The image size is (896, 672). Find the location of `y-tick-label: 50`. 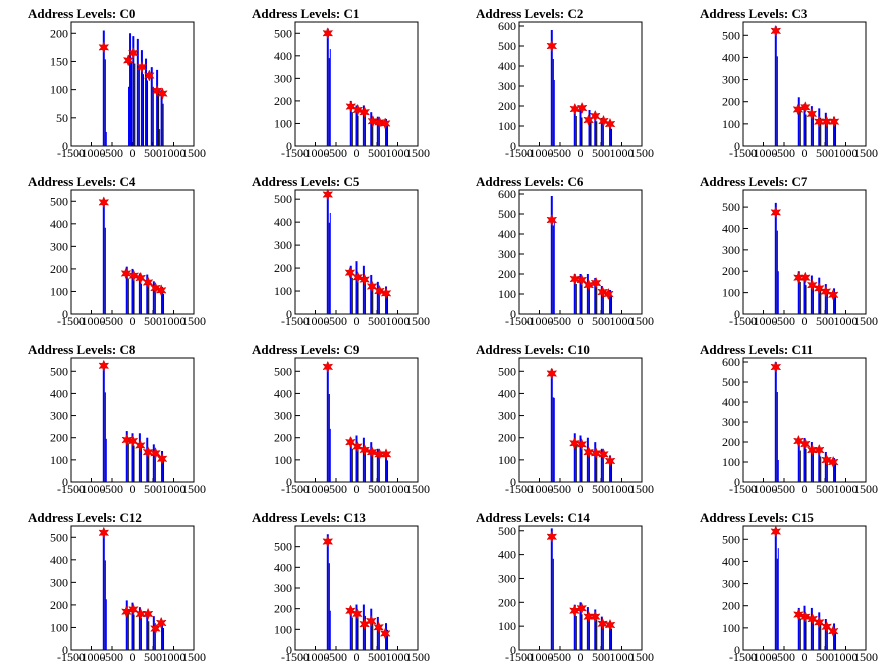

y-tick-label: 50 is located at coordinates (62, 118).